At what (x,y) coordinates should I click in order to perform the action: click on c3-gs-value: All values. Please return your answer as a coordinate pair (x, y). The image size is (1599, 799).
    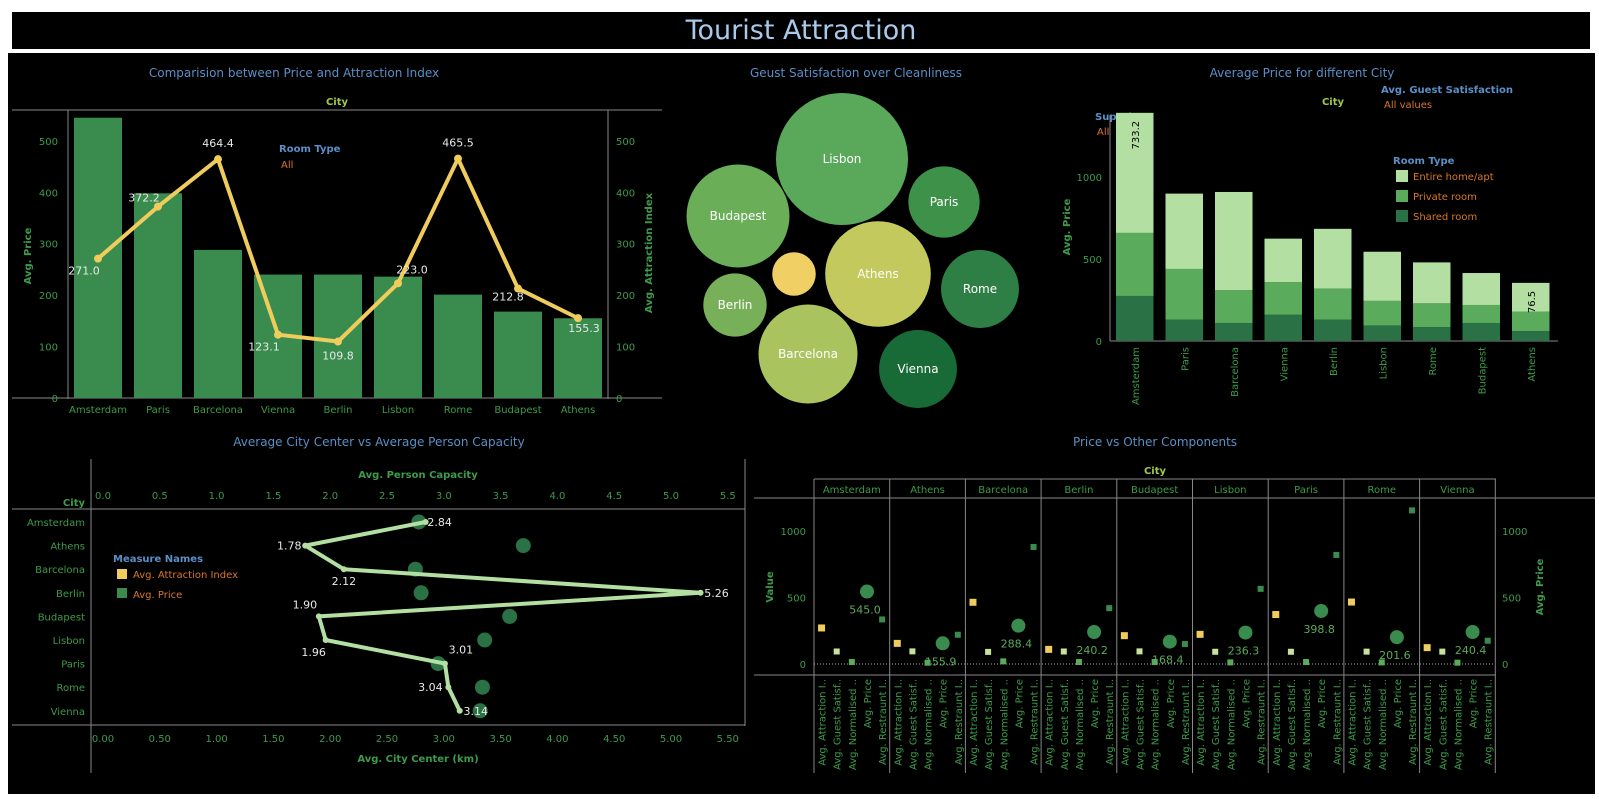
    Looking at the image, I should click on (1408, 105).